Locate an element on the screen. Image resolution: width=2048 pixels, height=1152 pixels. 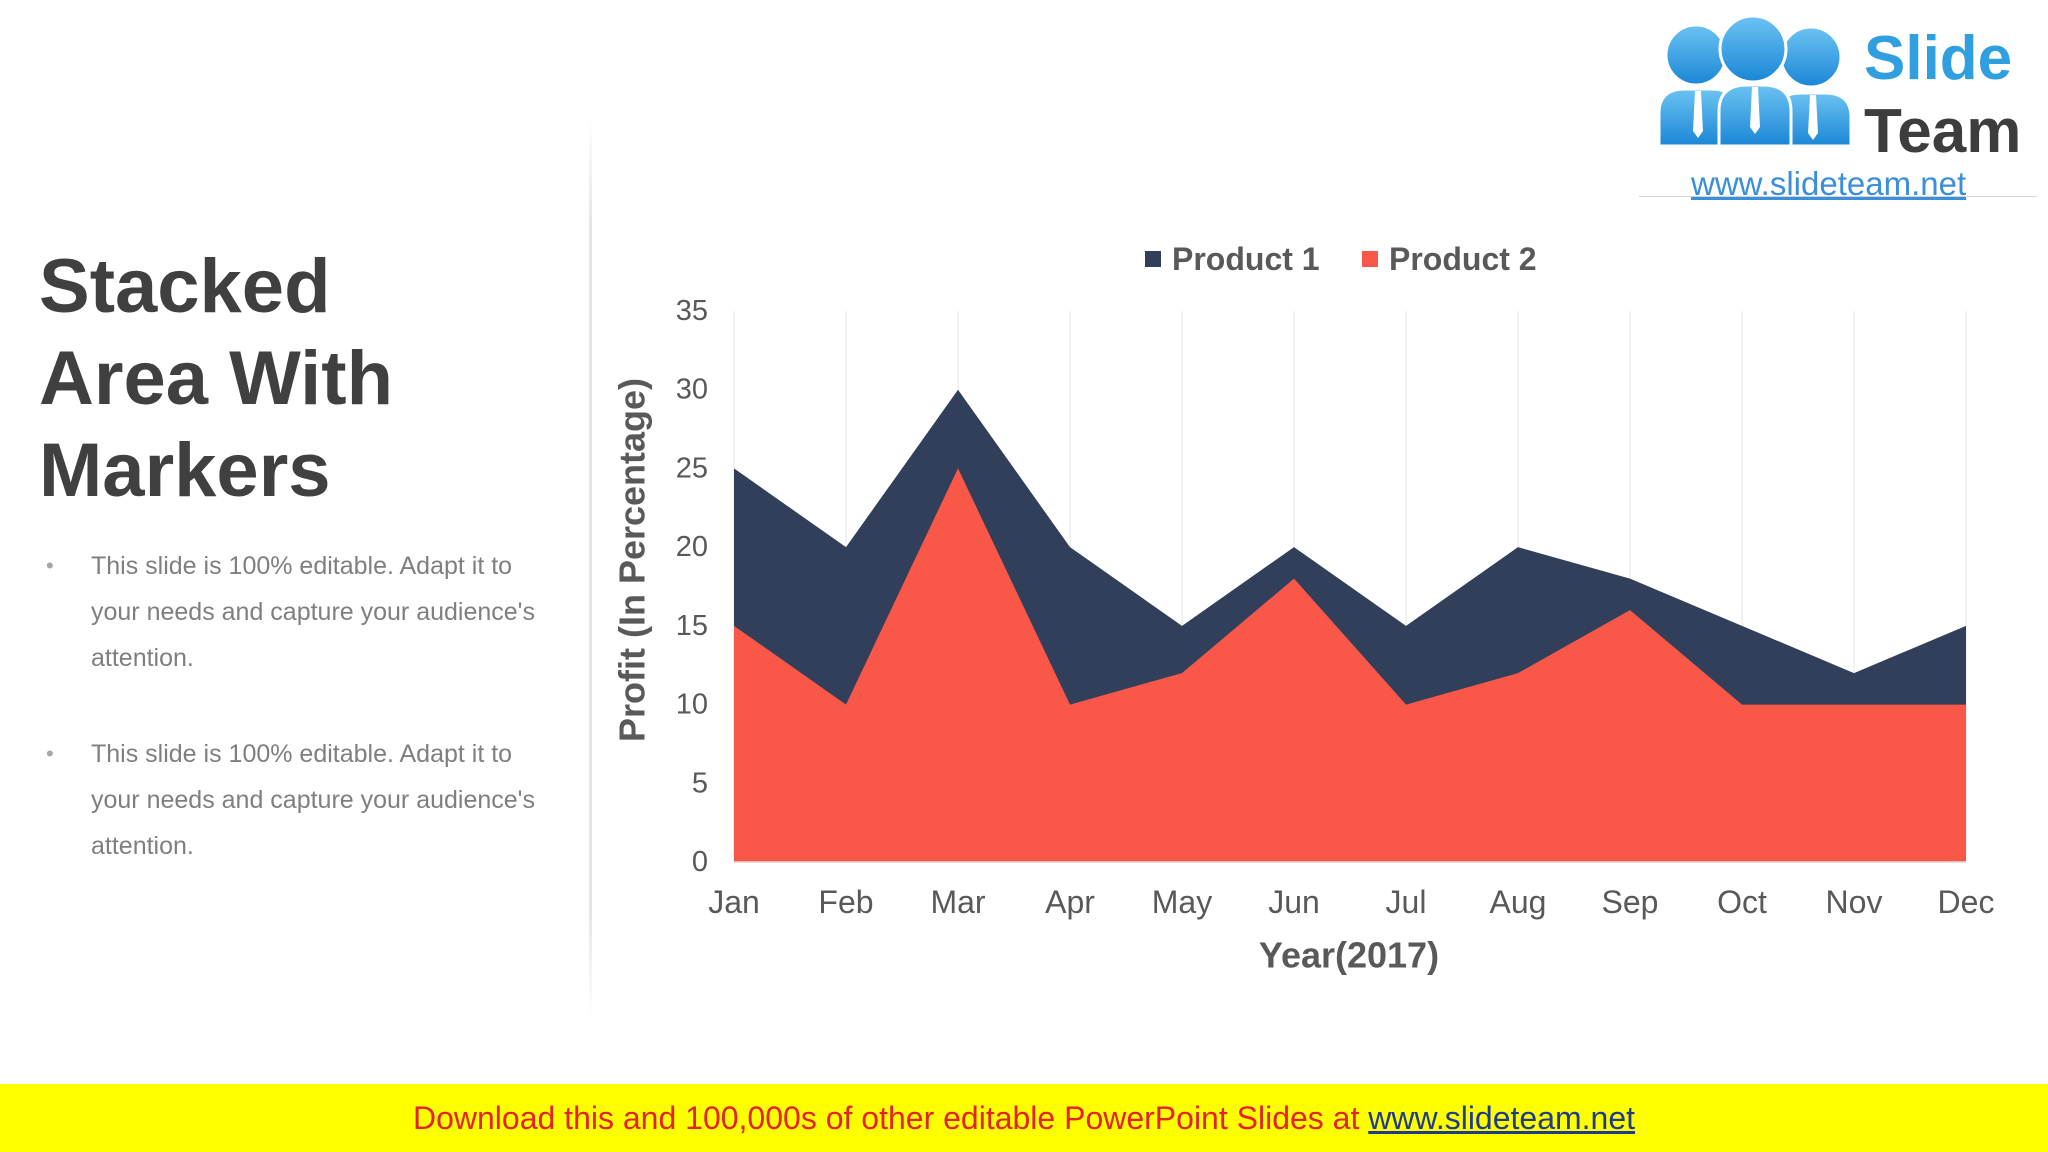
x-tick-label: Oct is located at coordinates (1742, 902).